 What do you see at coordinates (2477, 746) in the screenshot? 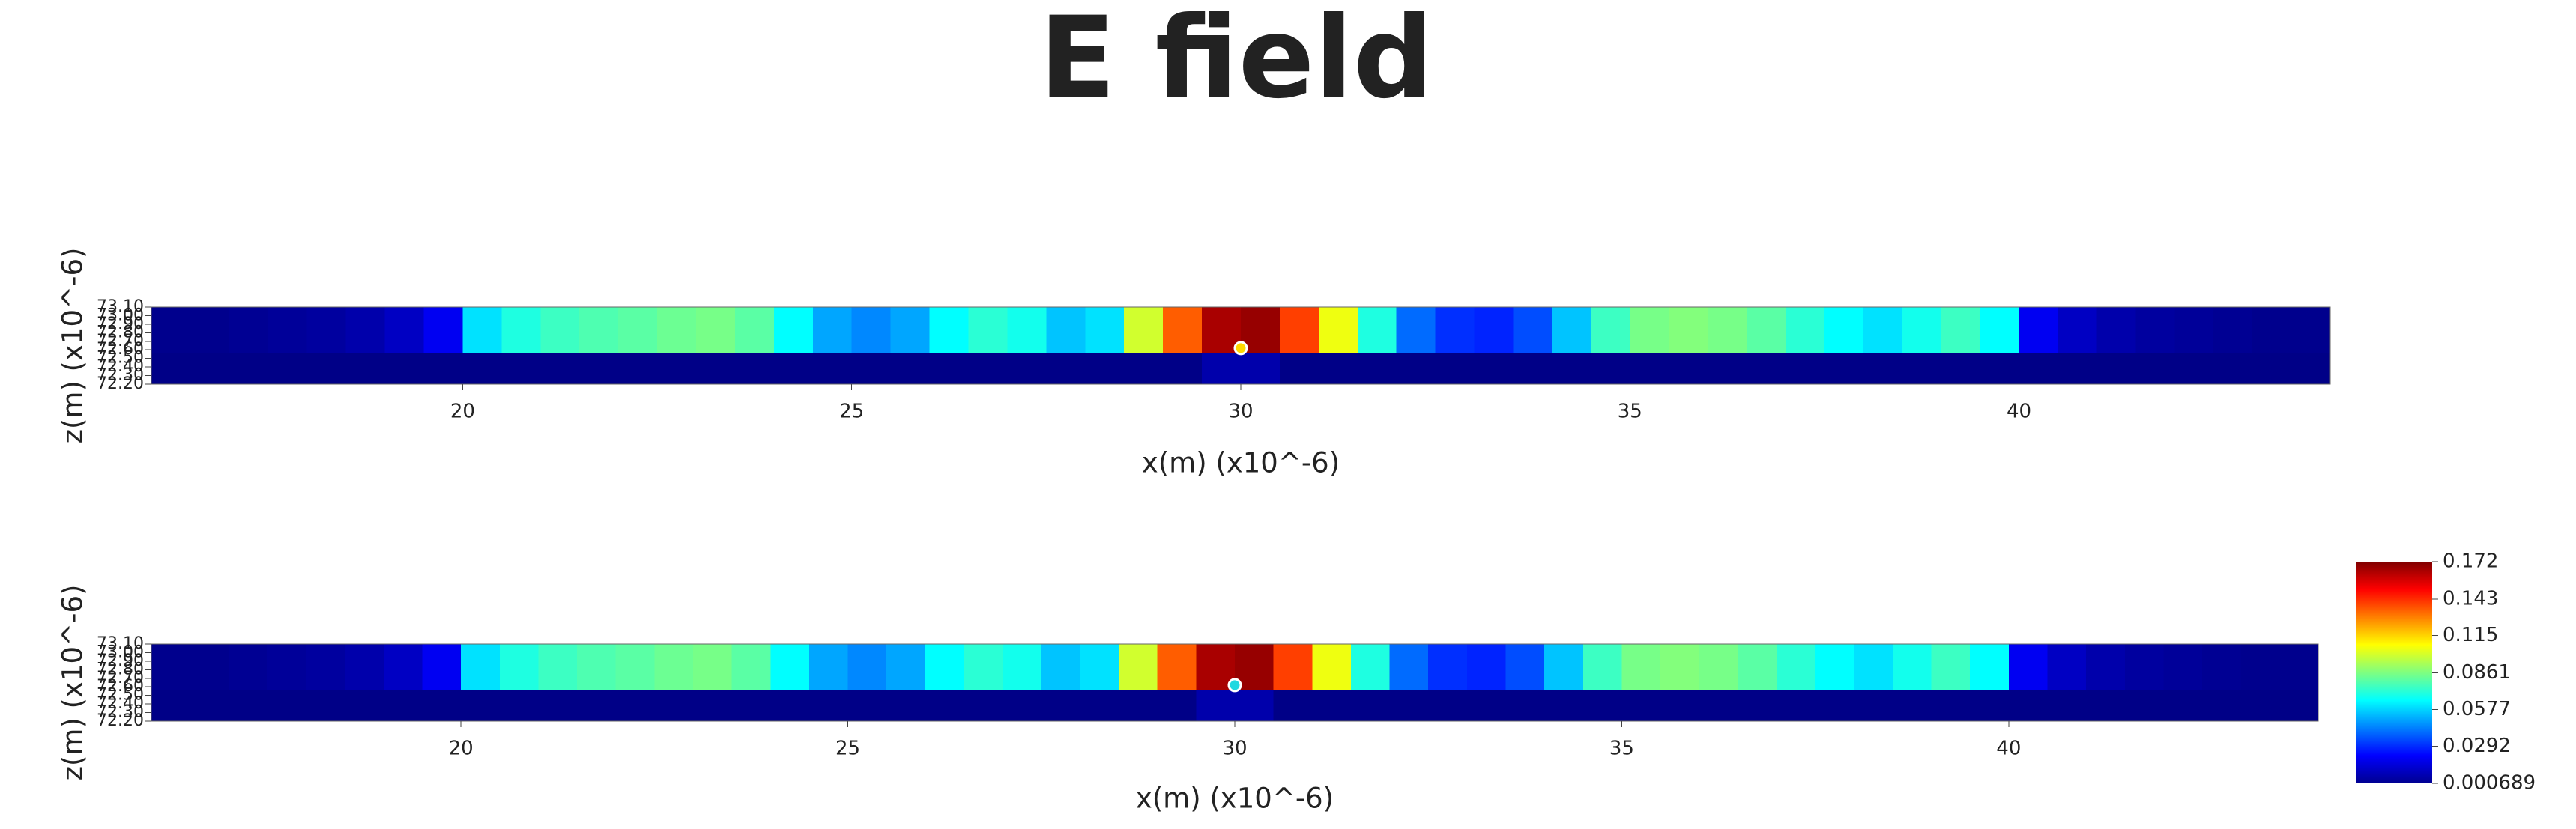
I see `colorbar-tick-label: 0.0292` at bounding box center [2477, 746].